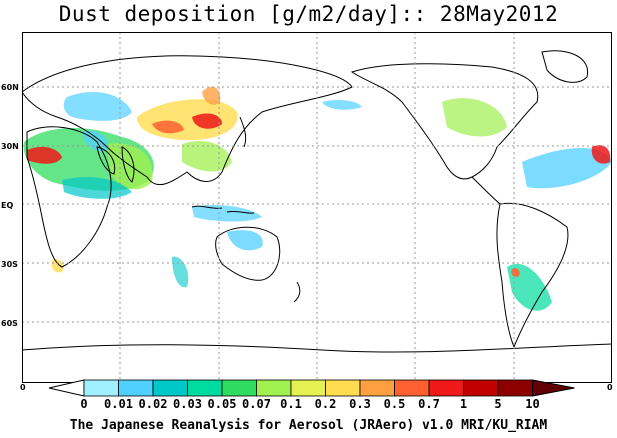 The width and height of the screenshot is (617, 438). I want to click on colorbar-label: 0.3, so click(360, 404).